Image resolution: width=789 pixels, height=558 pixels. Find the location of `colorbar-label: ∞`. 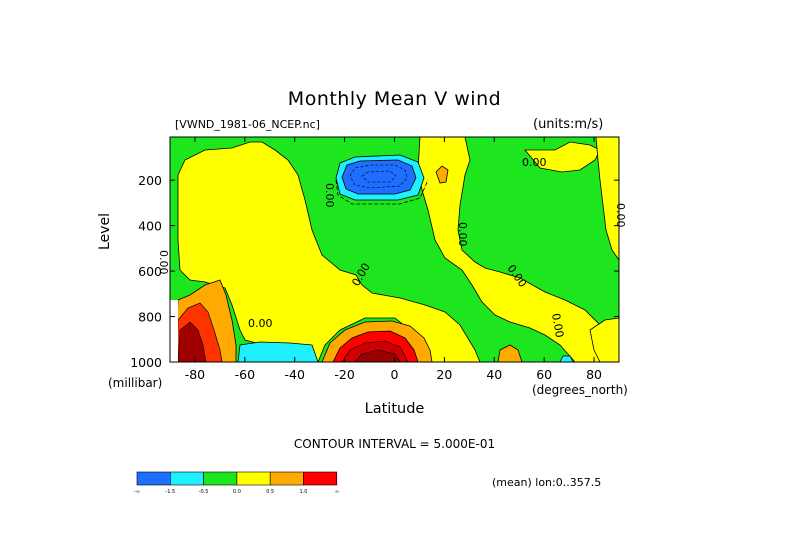

colorbar-label: ∞ is located at coordinates (337, 492).